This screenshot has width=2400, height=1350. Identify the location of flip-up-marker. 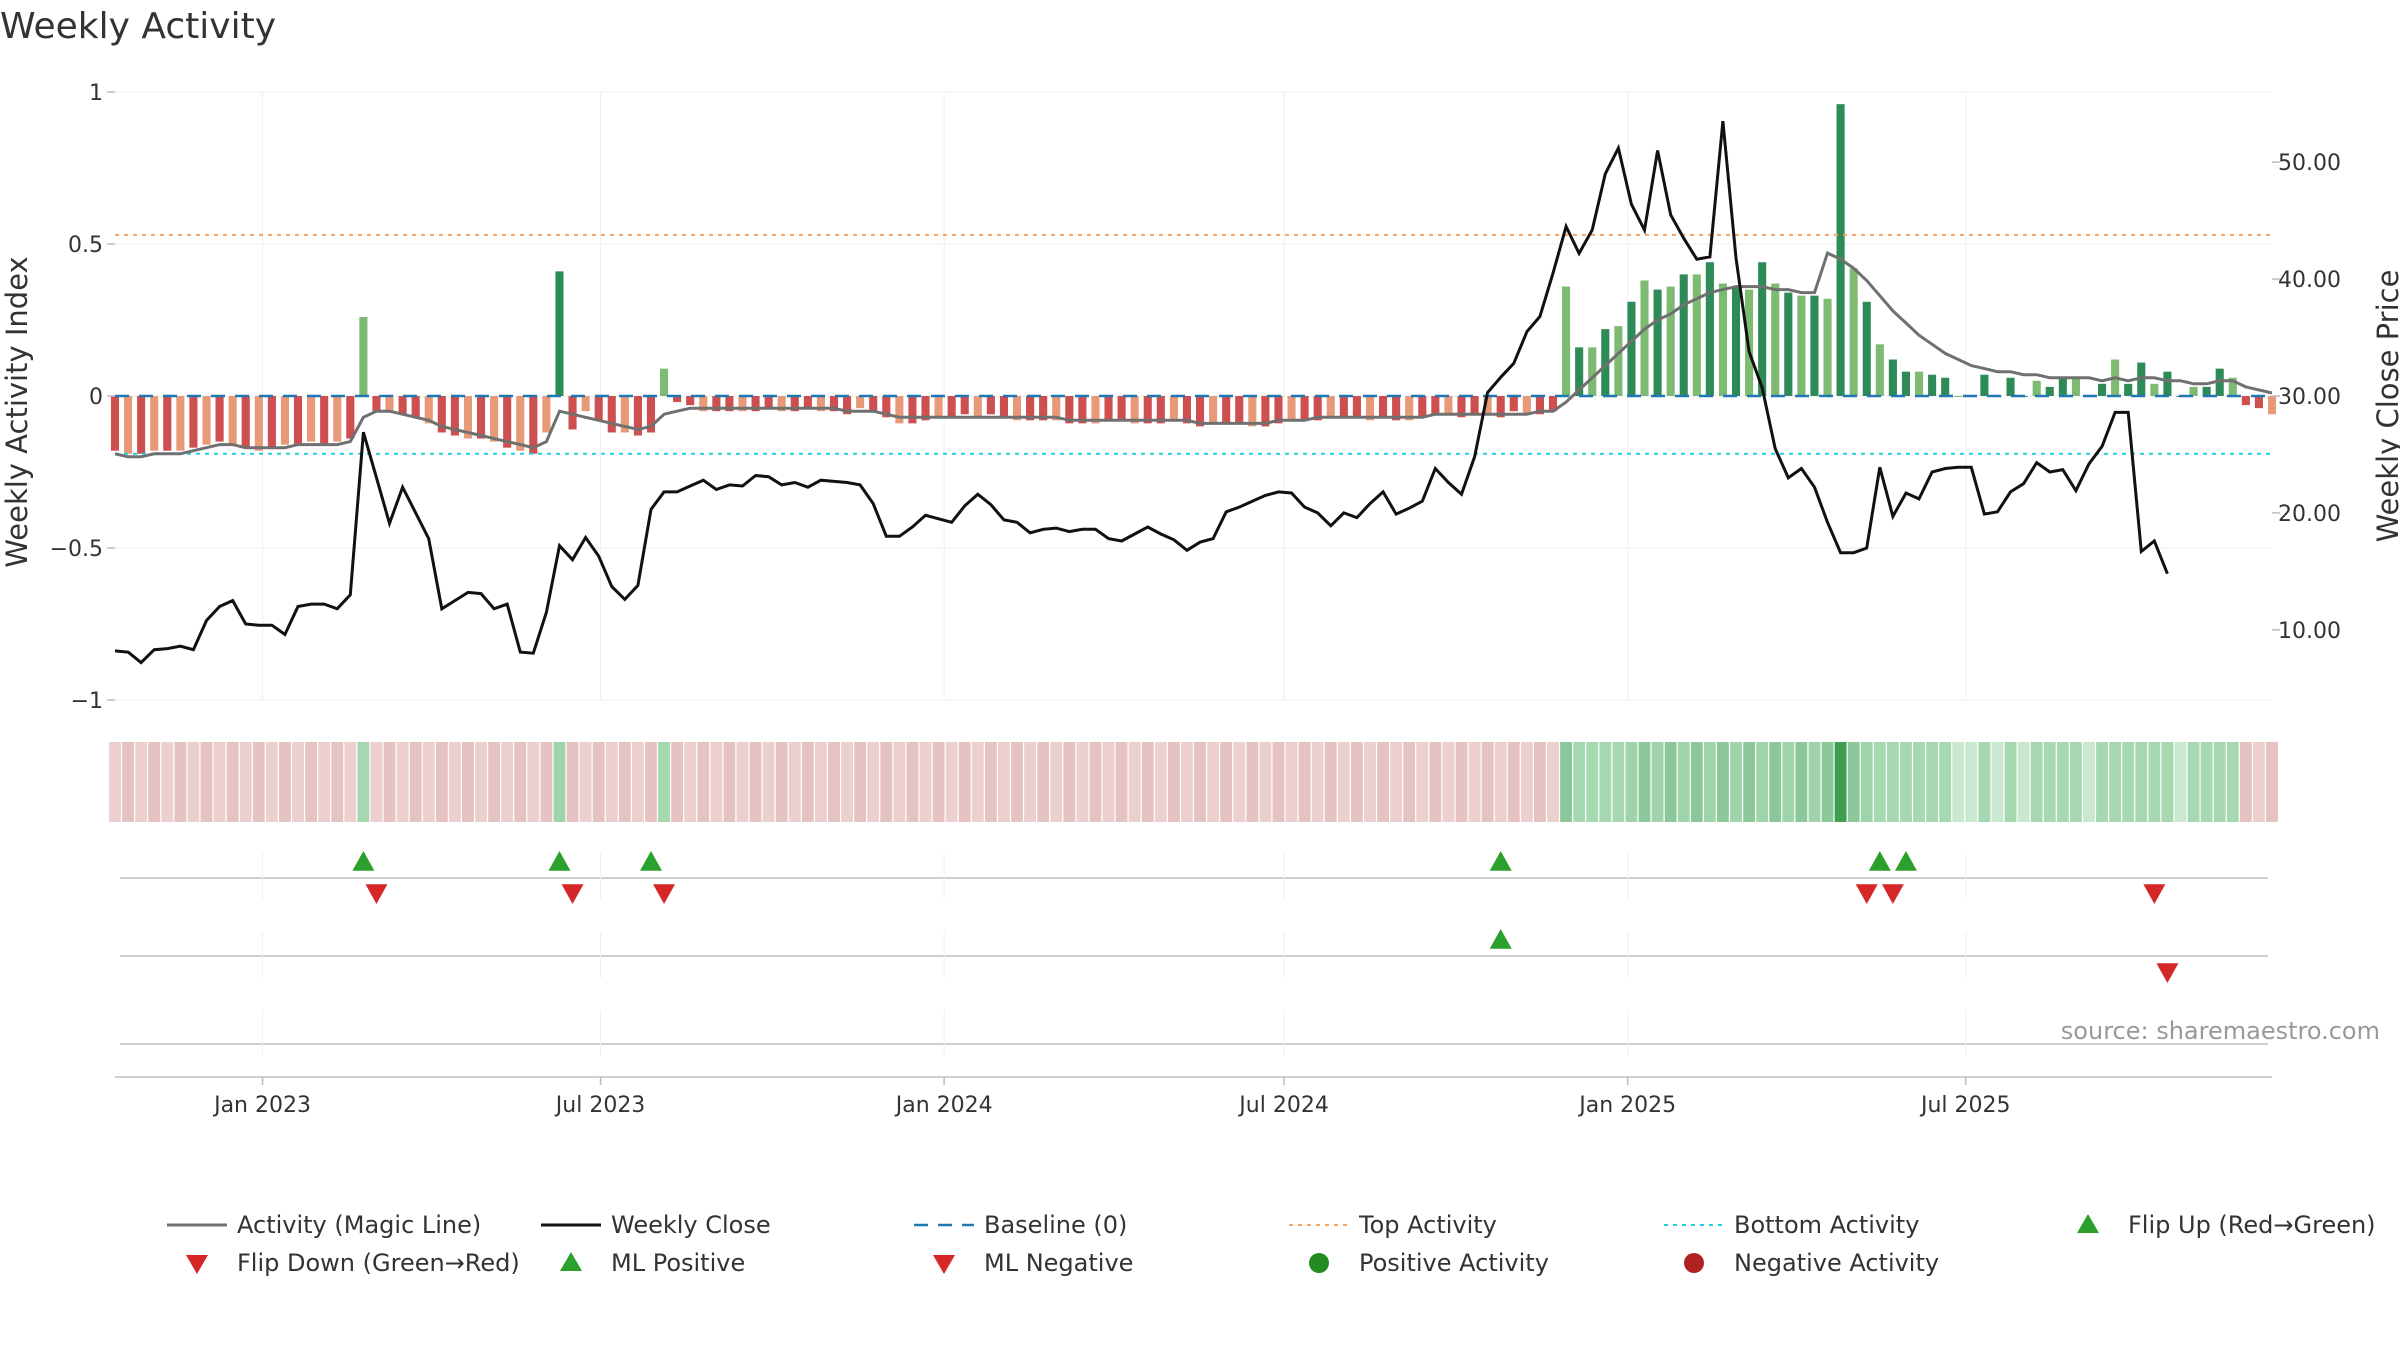
(1905, 861).